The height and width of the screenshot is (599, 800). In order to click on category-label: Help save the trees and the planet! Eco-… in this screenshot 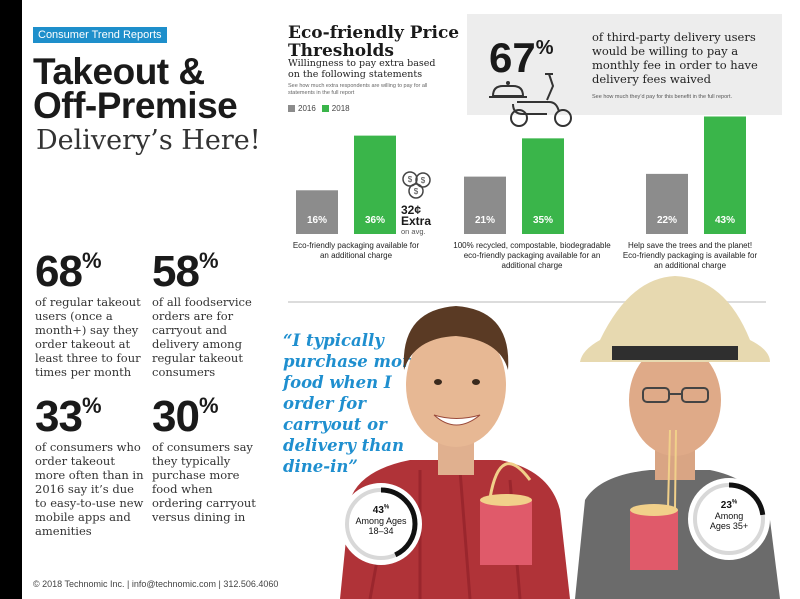, I will do `click(690, 255)`.